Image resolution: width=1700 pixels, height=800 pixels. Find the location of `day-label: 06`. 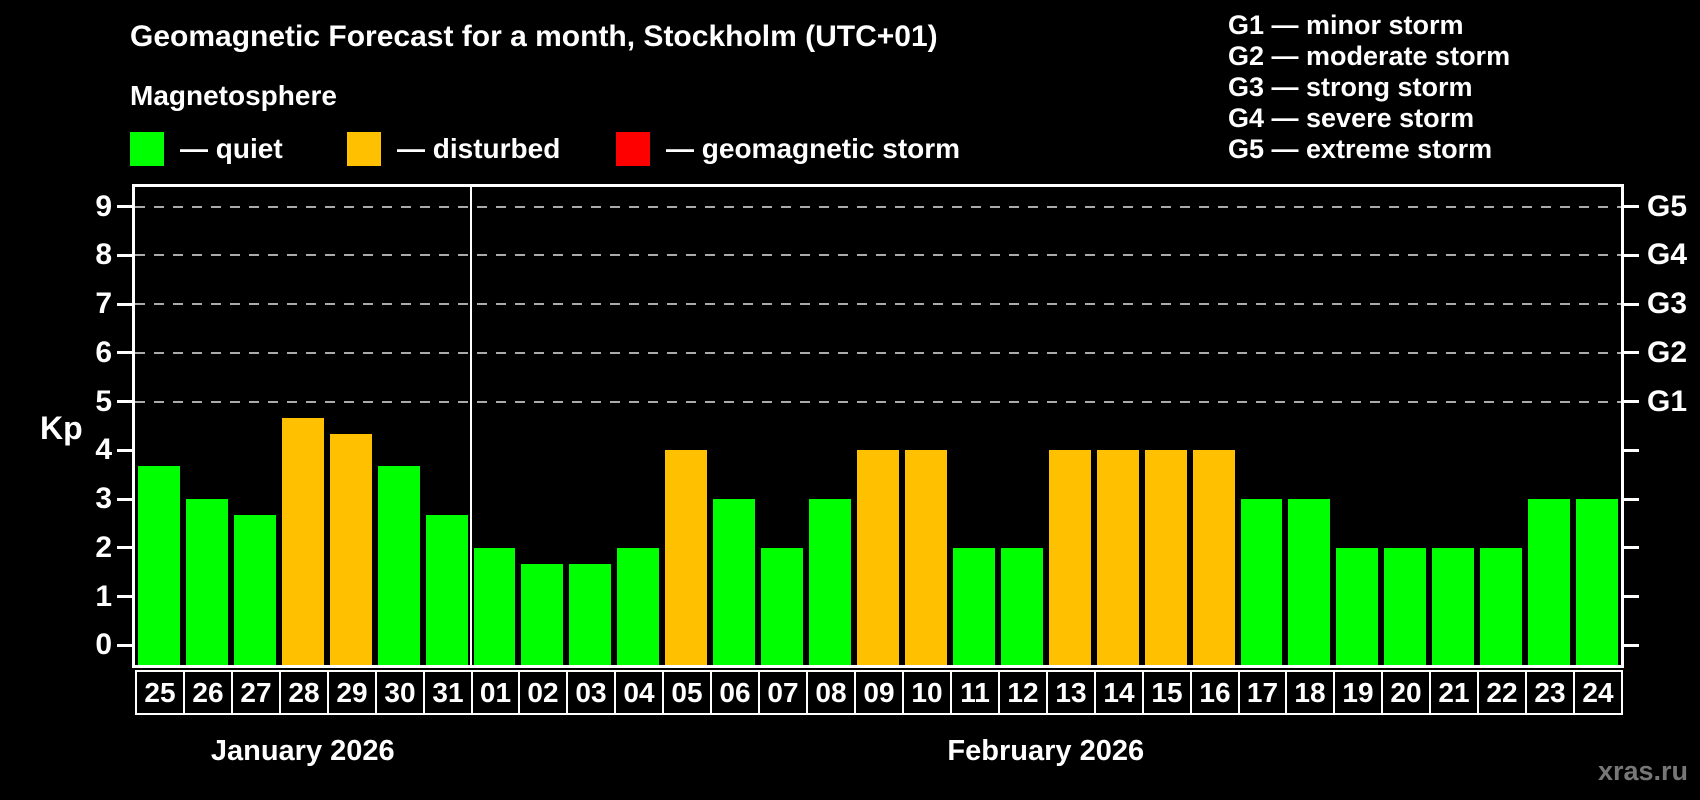

day-label: 06 is located at coordinates (735, 692).